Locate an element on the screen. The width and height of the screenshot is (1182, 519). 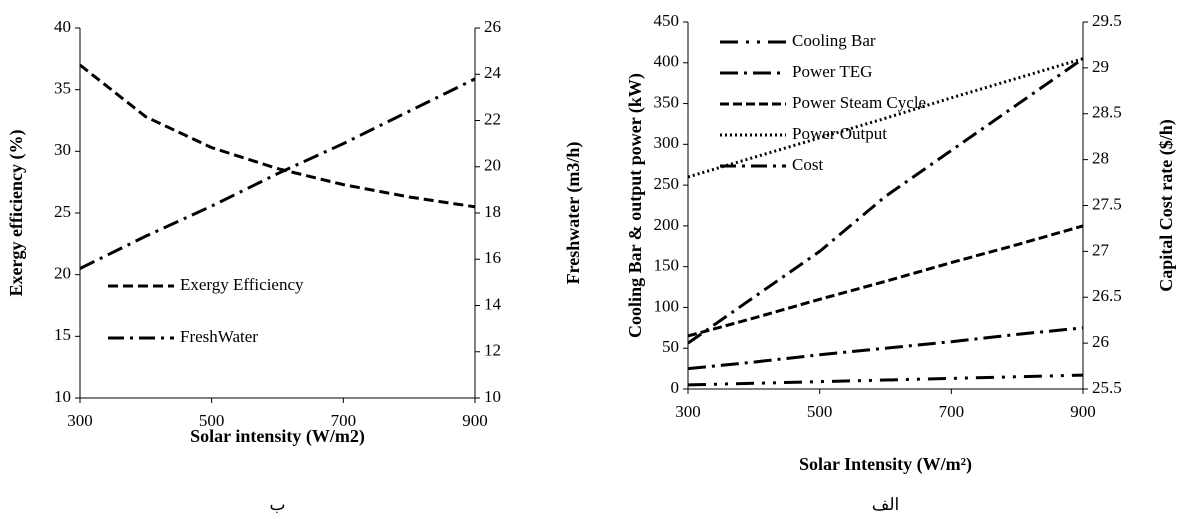
y2-tick-label: 20 is located at coordinates (492, 165).